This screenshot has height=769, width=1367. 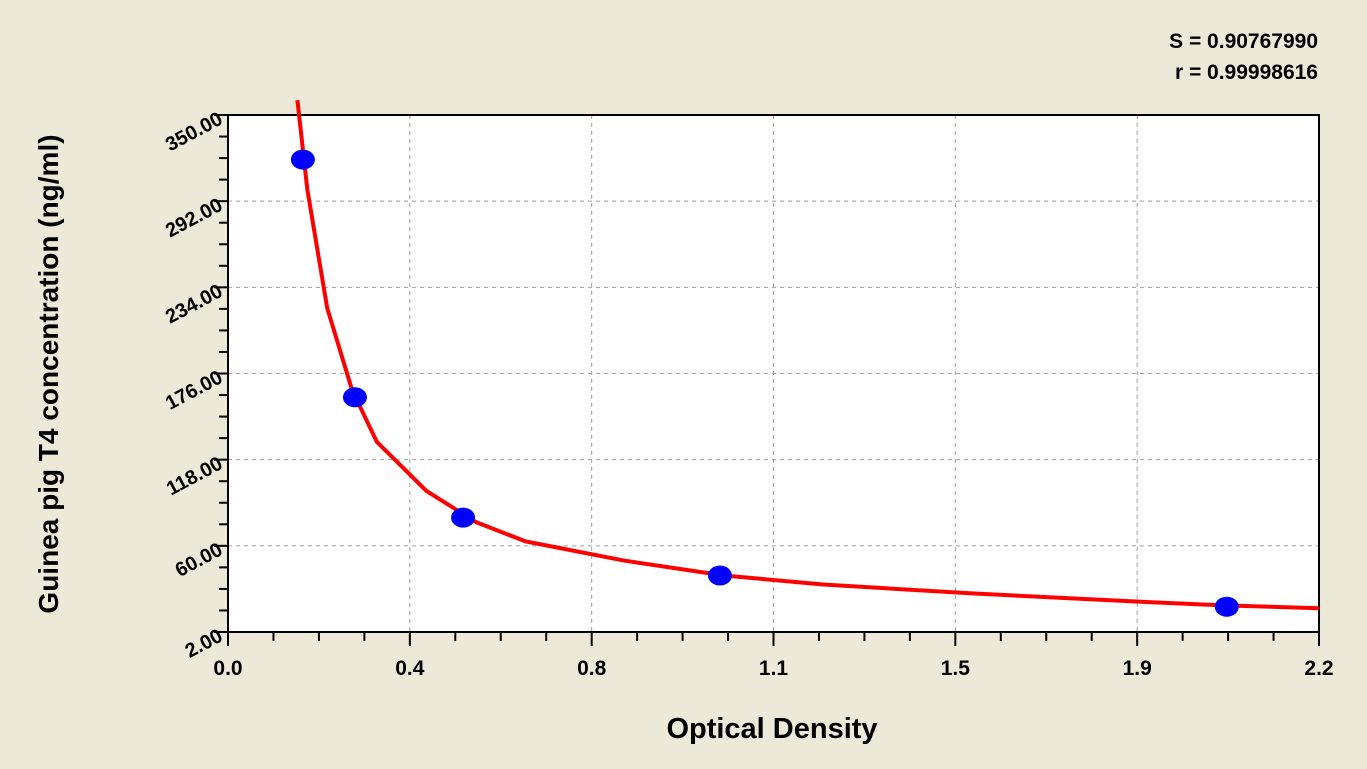 What do you see at coordinates (194, 304) in the screenshot?
I see `y-tick-label: 234.00` at bounding box center [194, 304].